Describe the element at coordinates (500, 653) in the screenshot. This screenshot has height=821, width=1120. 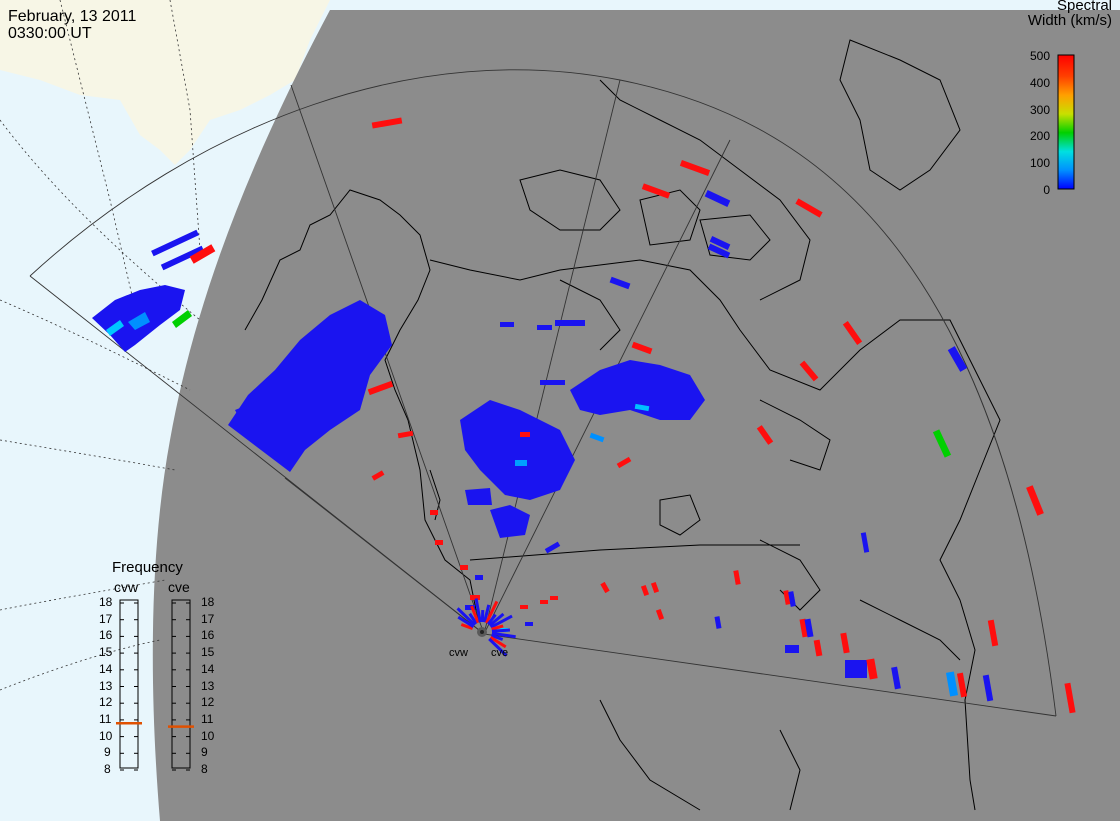
I see `site-label-east: cve` at that location.